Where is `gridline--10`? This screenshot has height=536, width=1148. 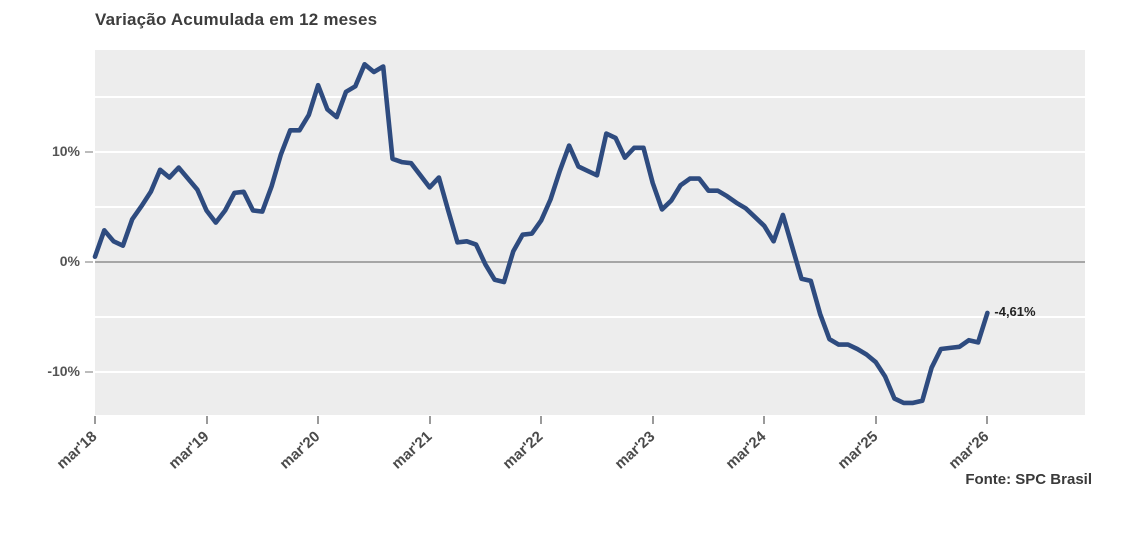
gridline--10 is located at coordinates (590, 372).